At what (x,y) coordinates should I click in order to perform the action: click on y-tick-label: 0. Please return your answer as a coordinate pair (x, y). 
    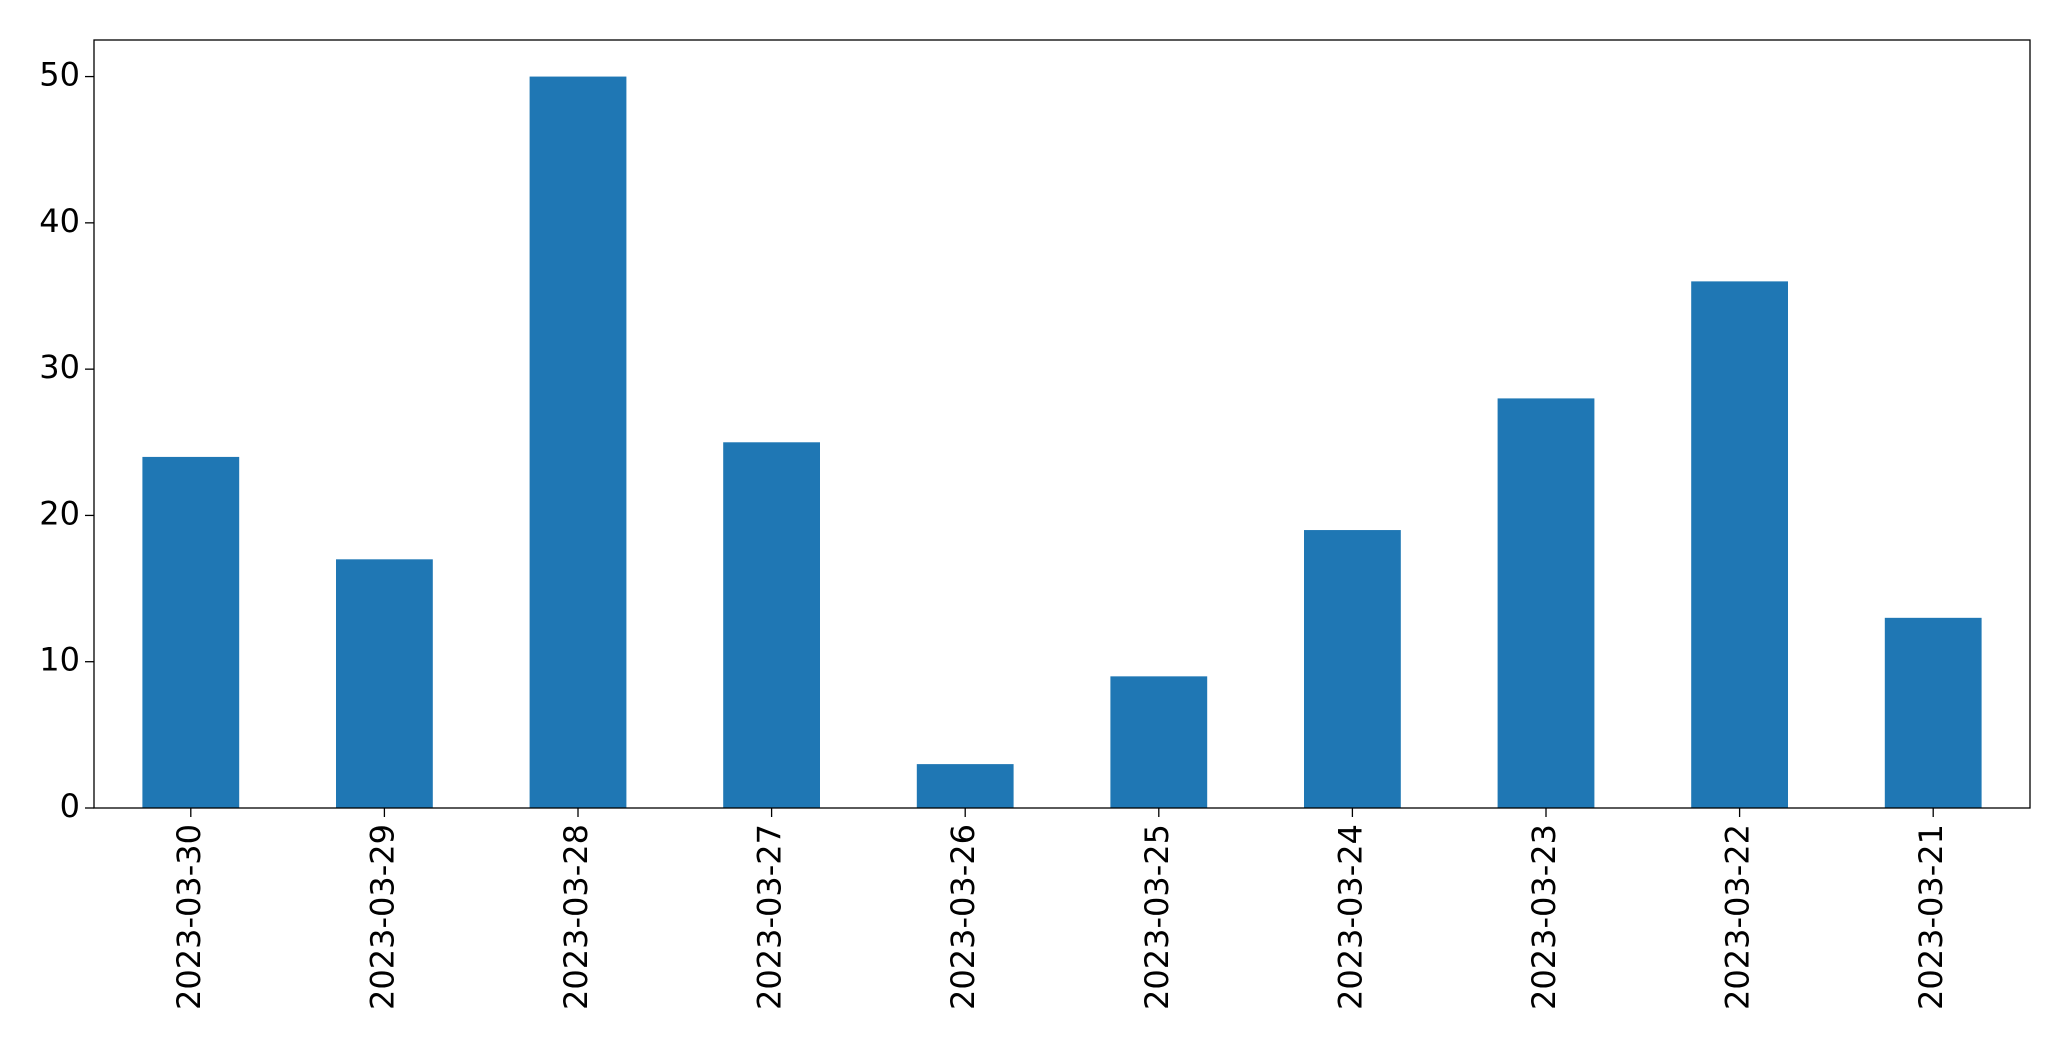
    Looking at the image, I should click on (70, 806).